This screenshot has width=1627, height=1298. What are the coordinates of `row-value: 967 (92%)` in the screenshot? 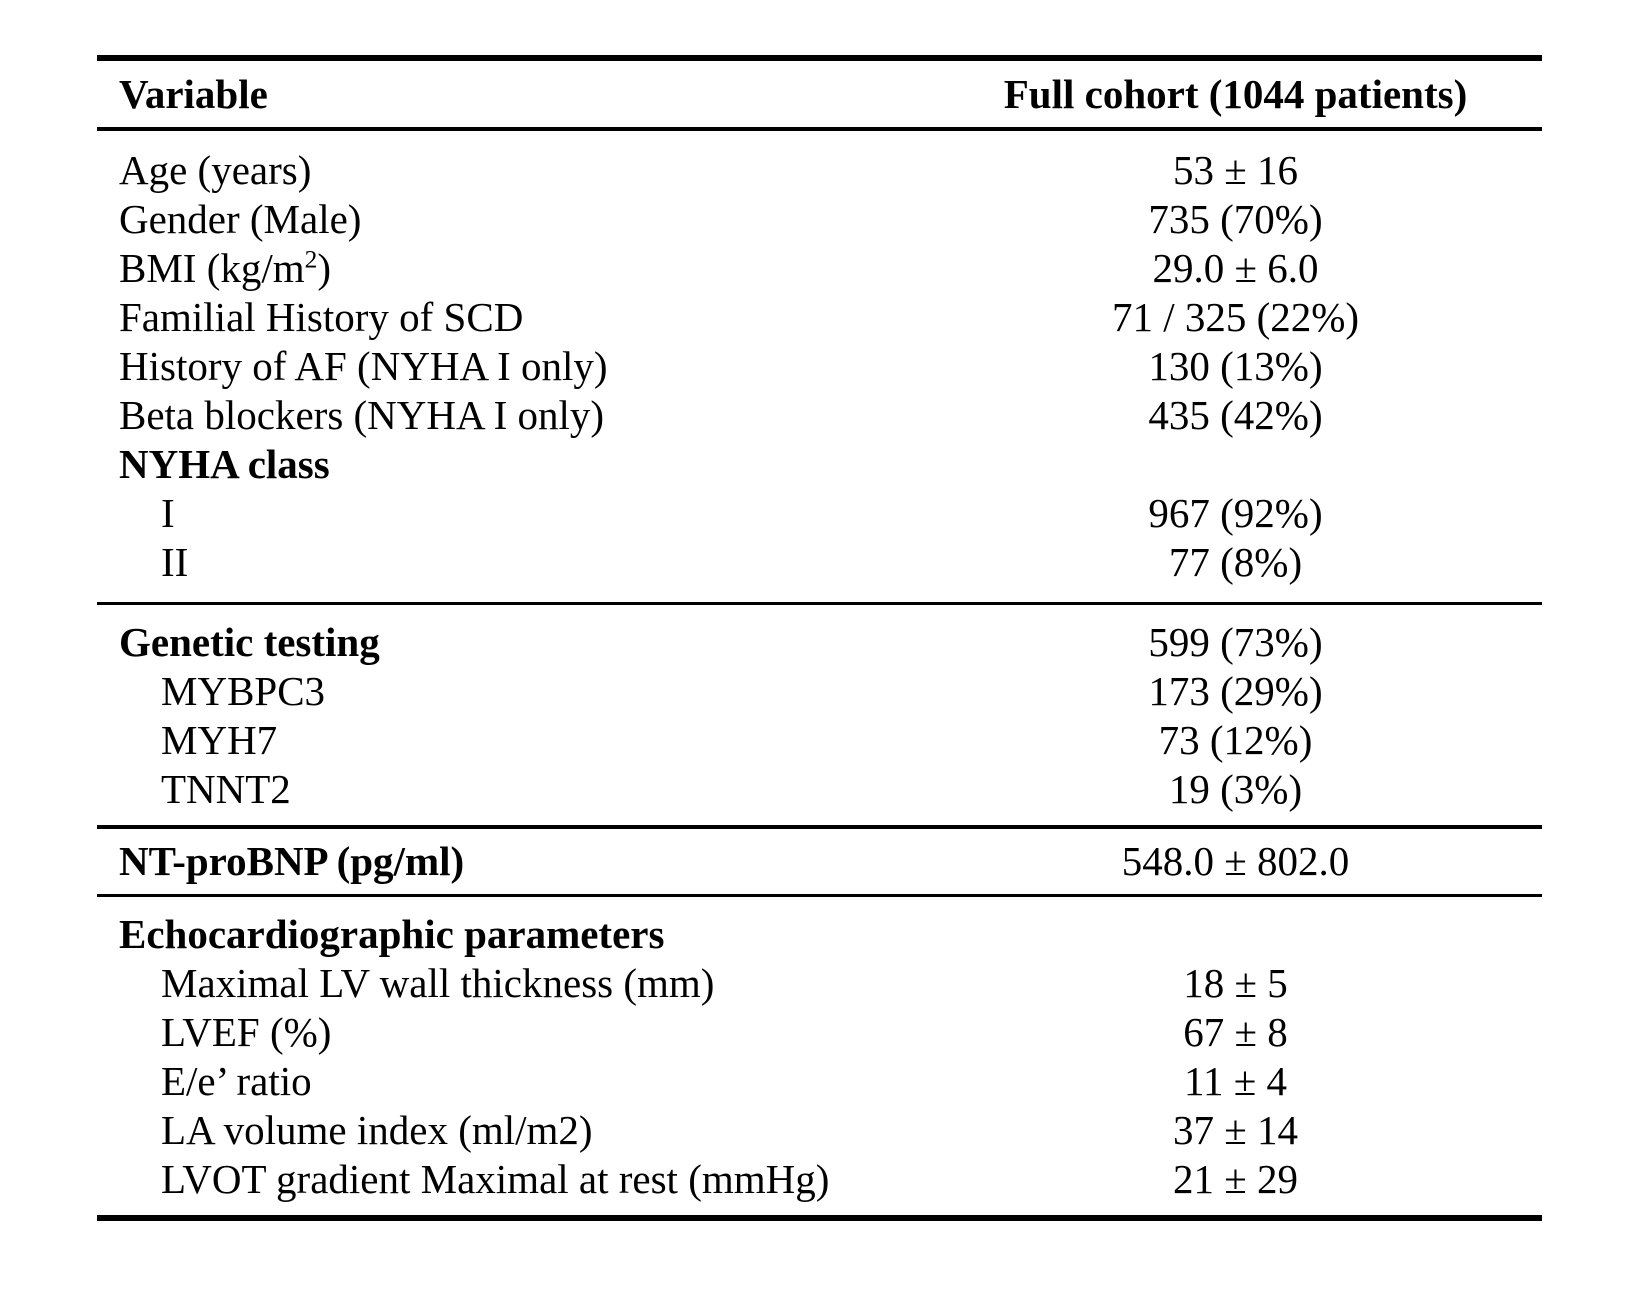 It's located at (1235, 513).